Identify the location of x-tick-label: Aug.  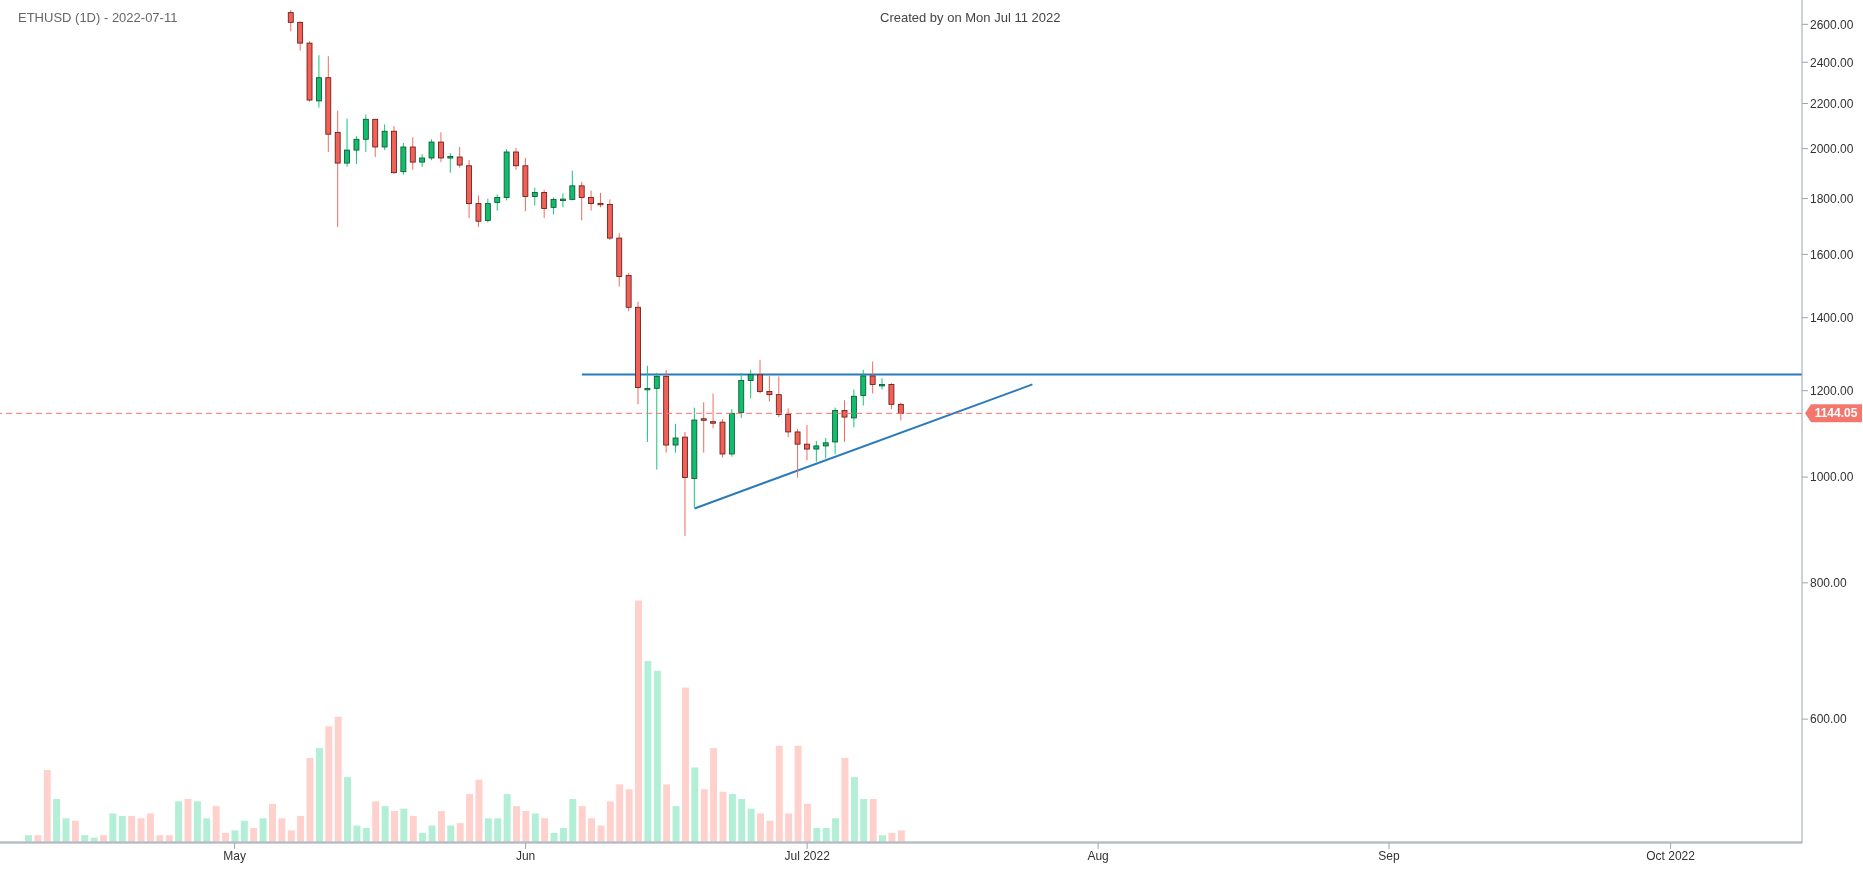
(1098, 855).